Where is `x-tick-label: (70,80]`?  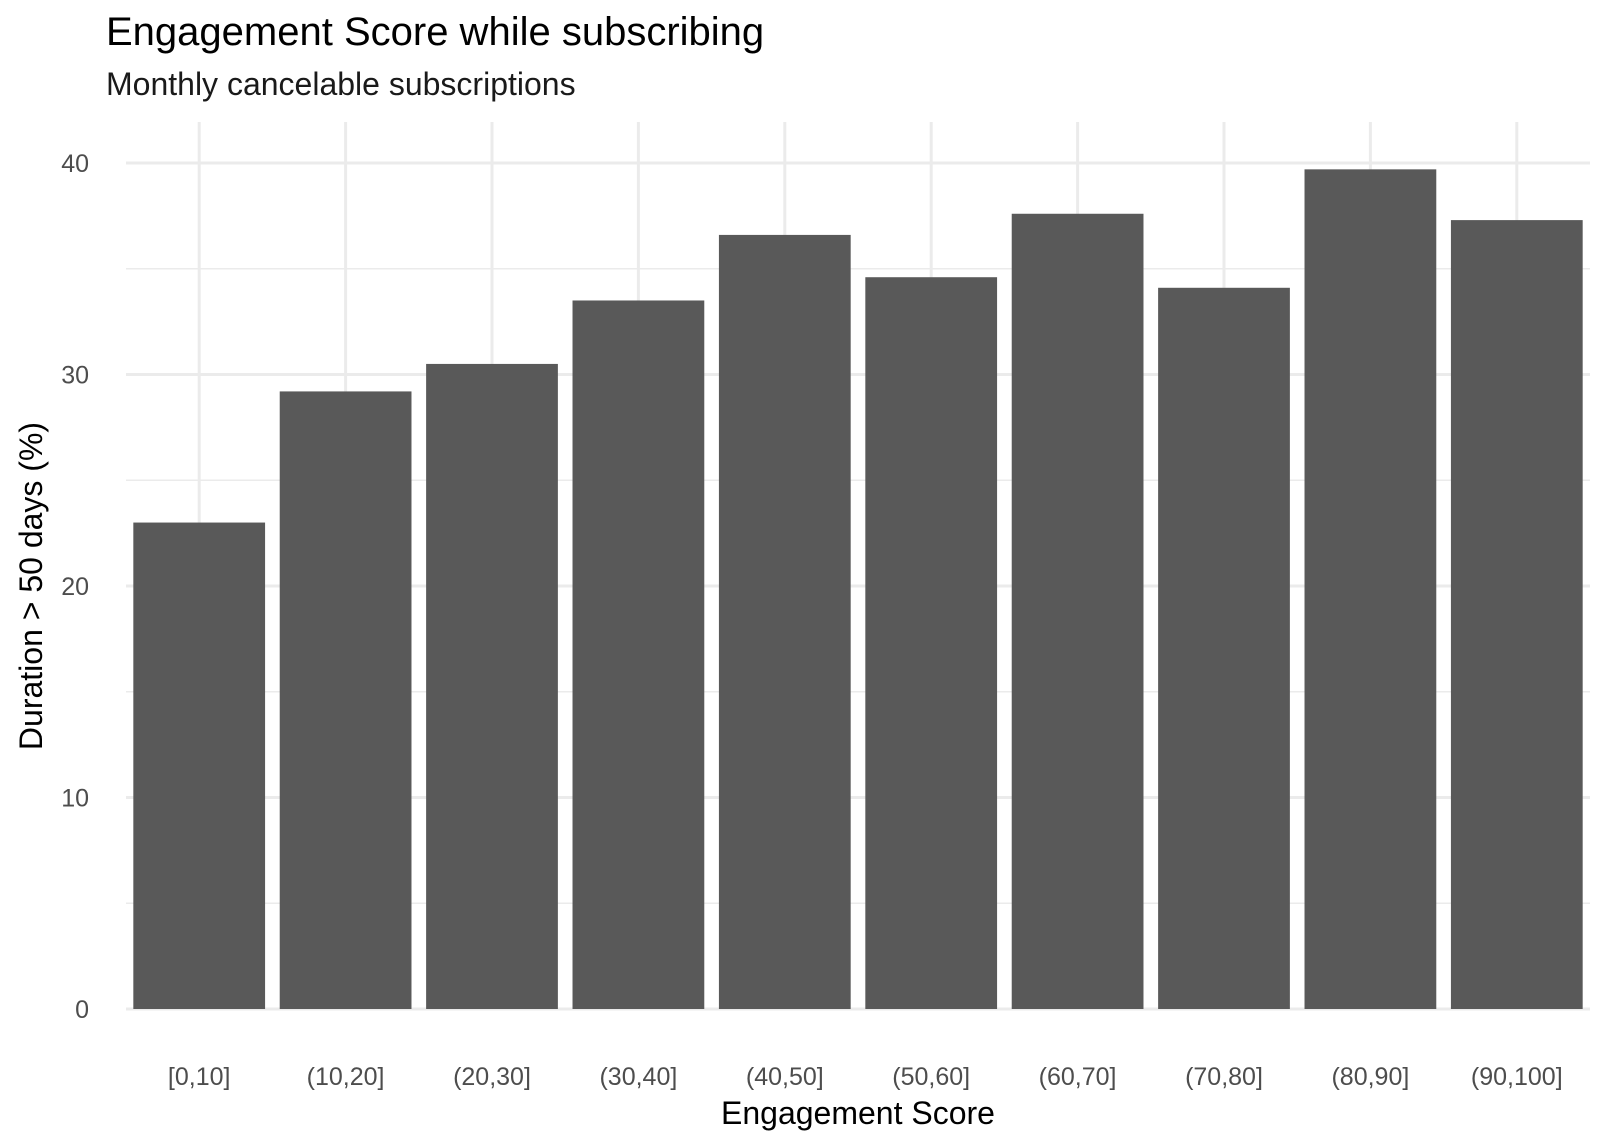 x-tick-label: (70,80] is located at coordinates (1224, 1077).